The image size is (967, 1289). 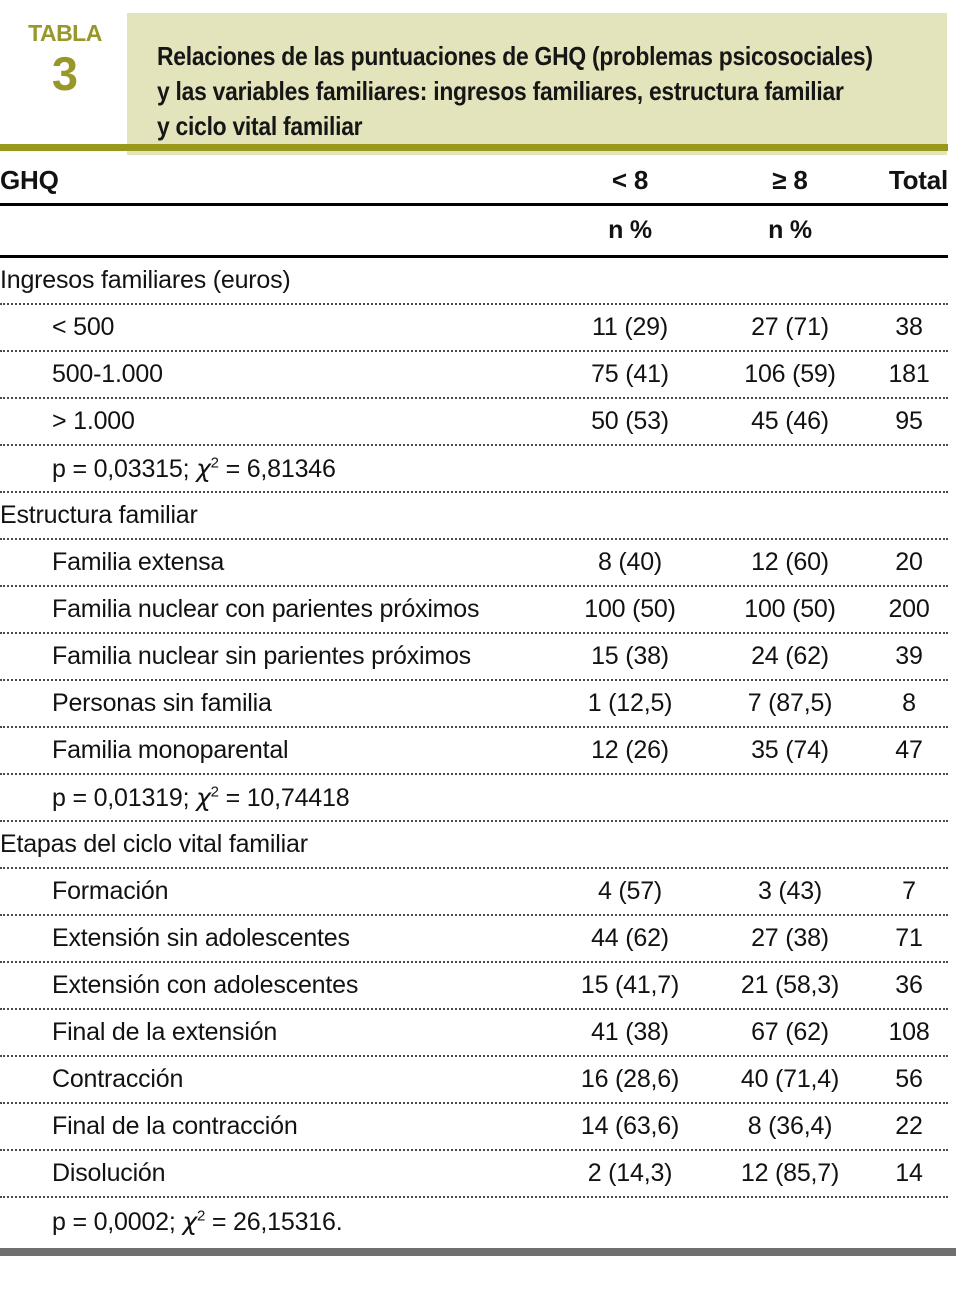 What do you see at coordinates (260, 126) in the screenshot?
I see `table-title-line: y ciclo vital familiar` at bounding box center [260, 126].